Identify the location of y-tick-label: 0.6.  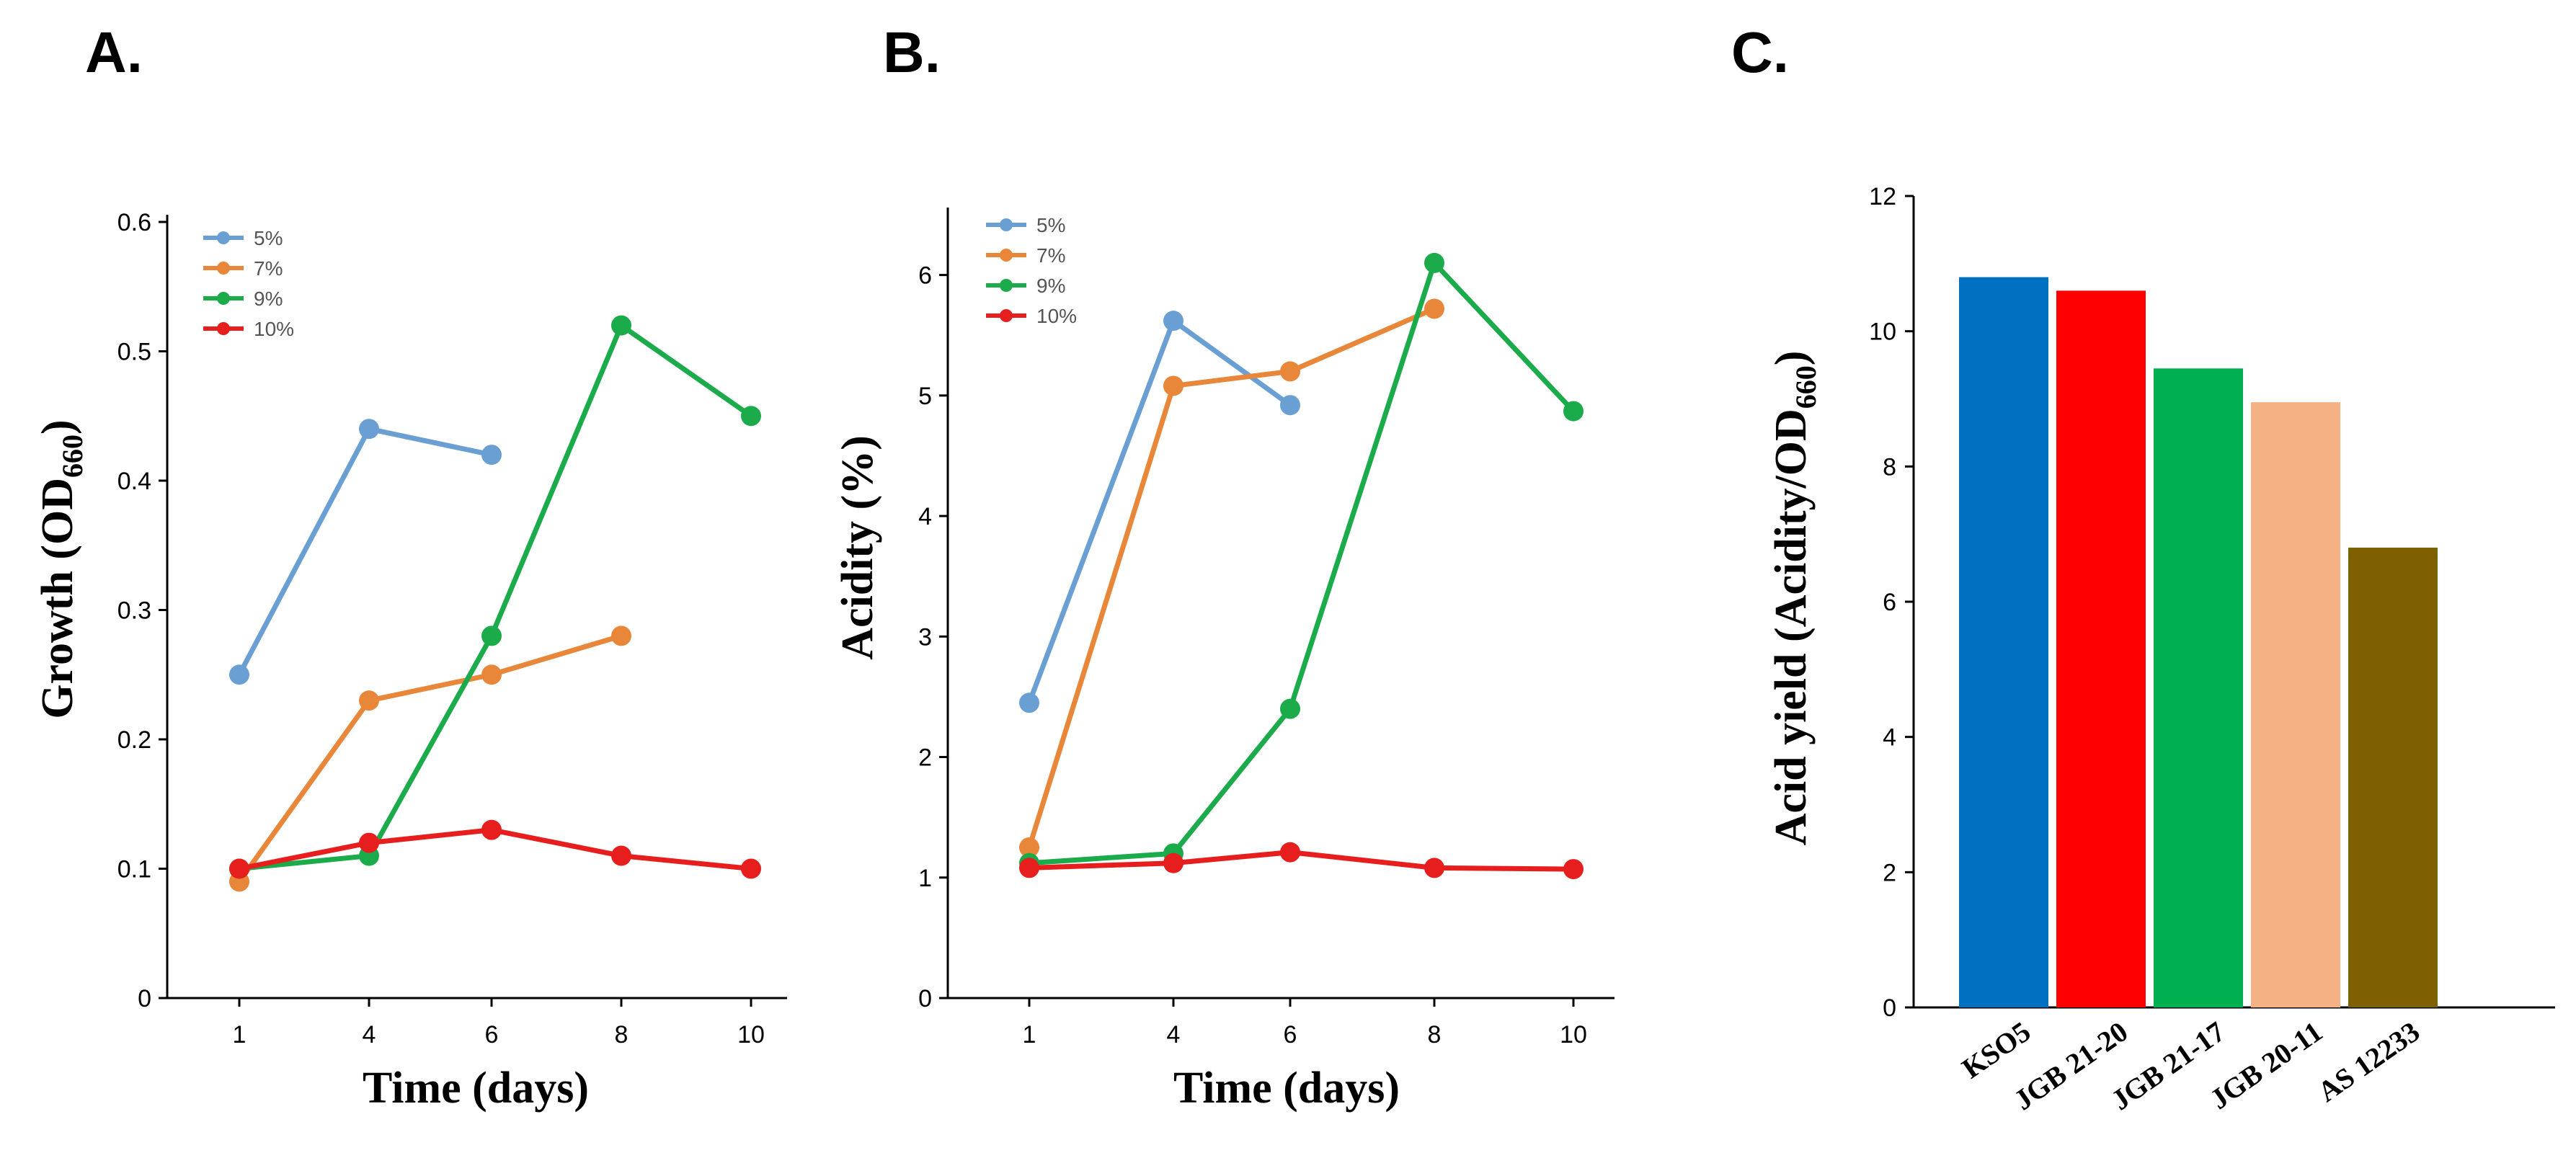
(134, 222).